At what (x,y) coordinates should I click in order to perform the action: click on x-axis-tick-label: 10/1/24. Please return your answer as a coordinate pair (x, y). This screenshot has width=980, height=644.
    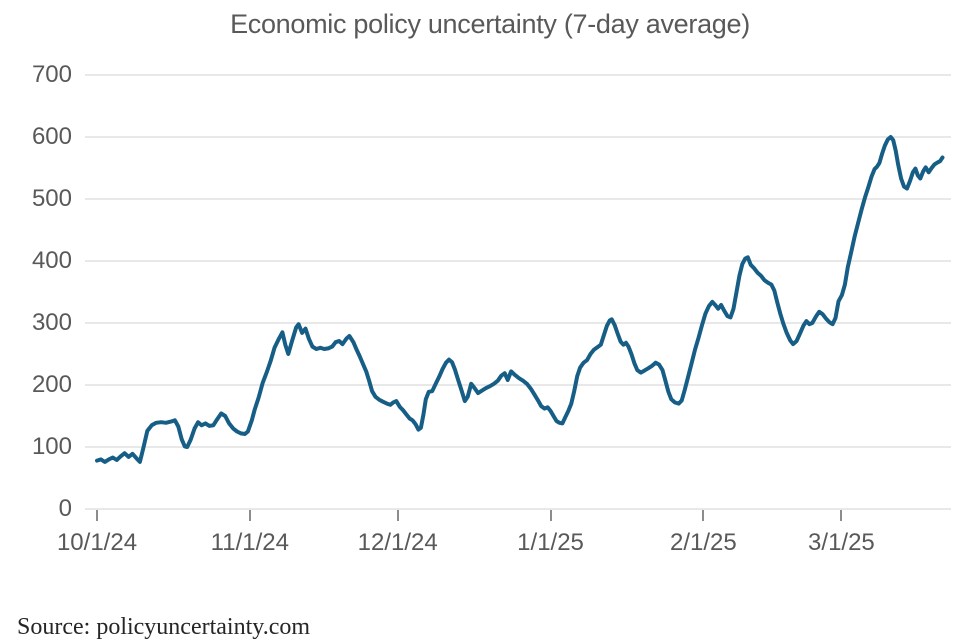
    Looking at the image, I should click on (97, 542).